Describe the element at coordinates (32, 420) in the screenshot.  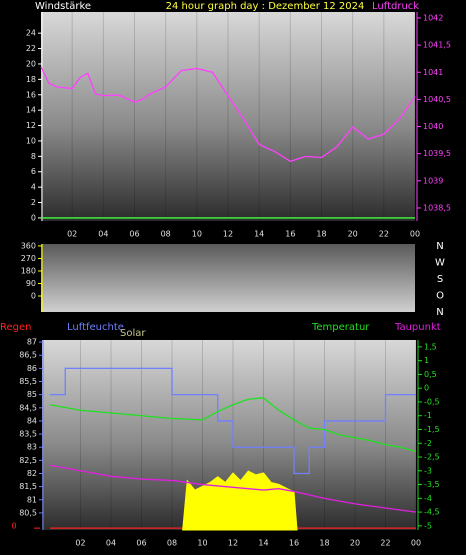
I see `y-tick-label: 84` at that location.